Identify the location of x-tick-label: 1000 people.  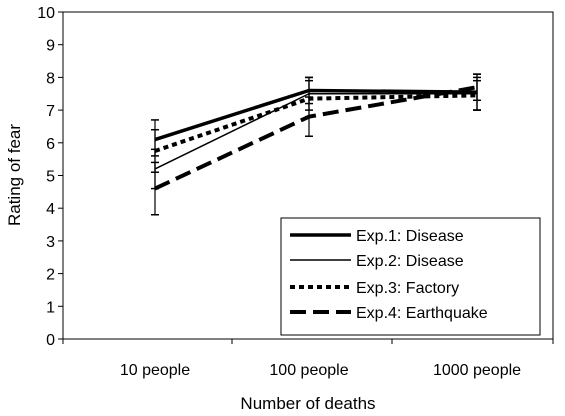
(477, 370).